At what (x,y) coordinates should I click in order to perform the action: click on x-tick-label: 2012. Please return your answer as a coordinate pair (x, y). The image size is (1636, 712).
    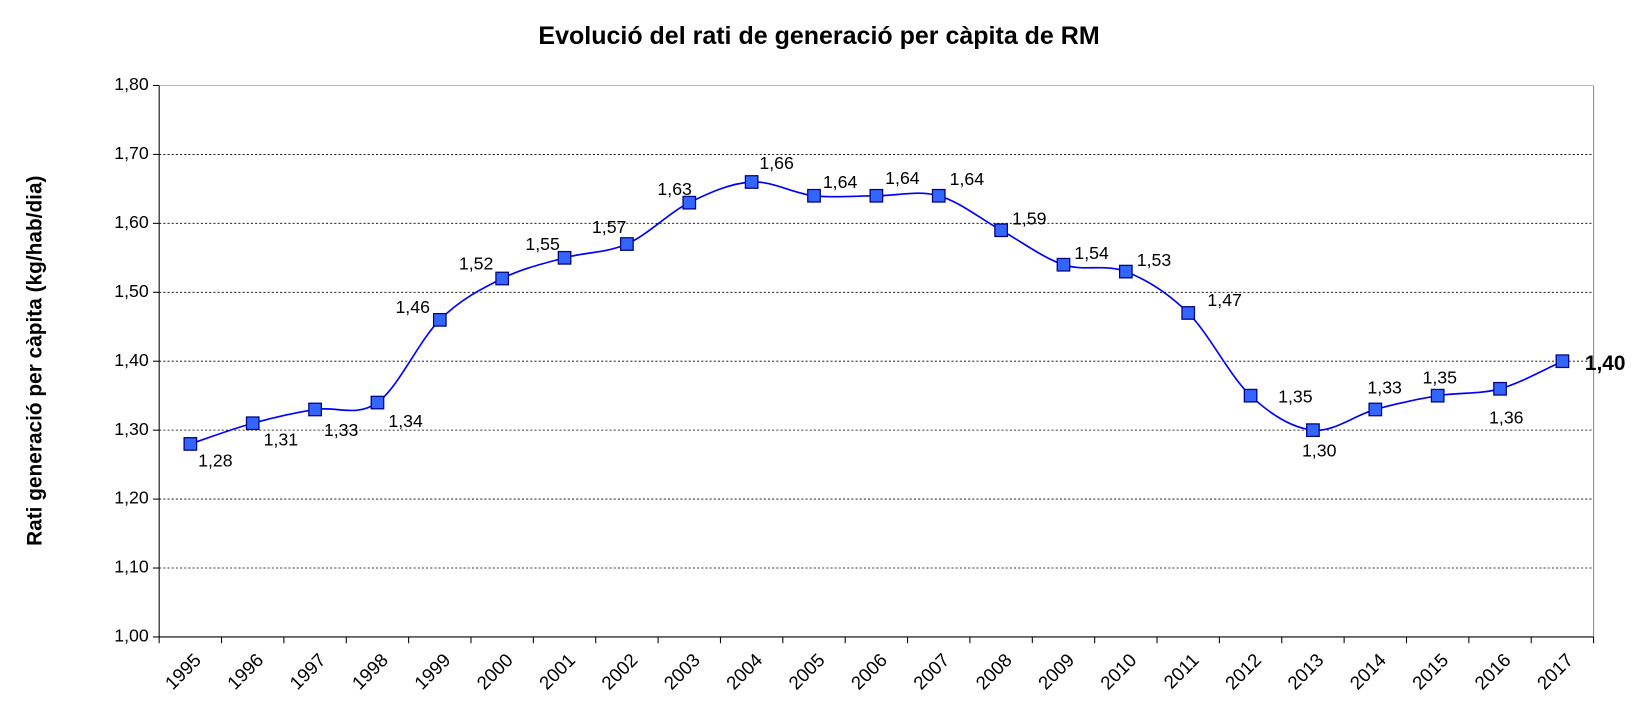
    Looking at the image, I should click on (1243, 671).